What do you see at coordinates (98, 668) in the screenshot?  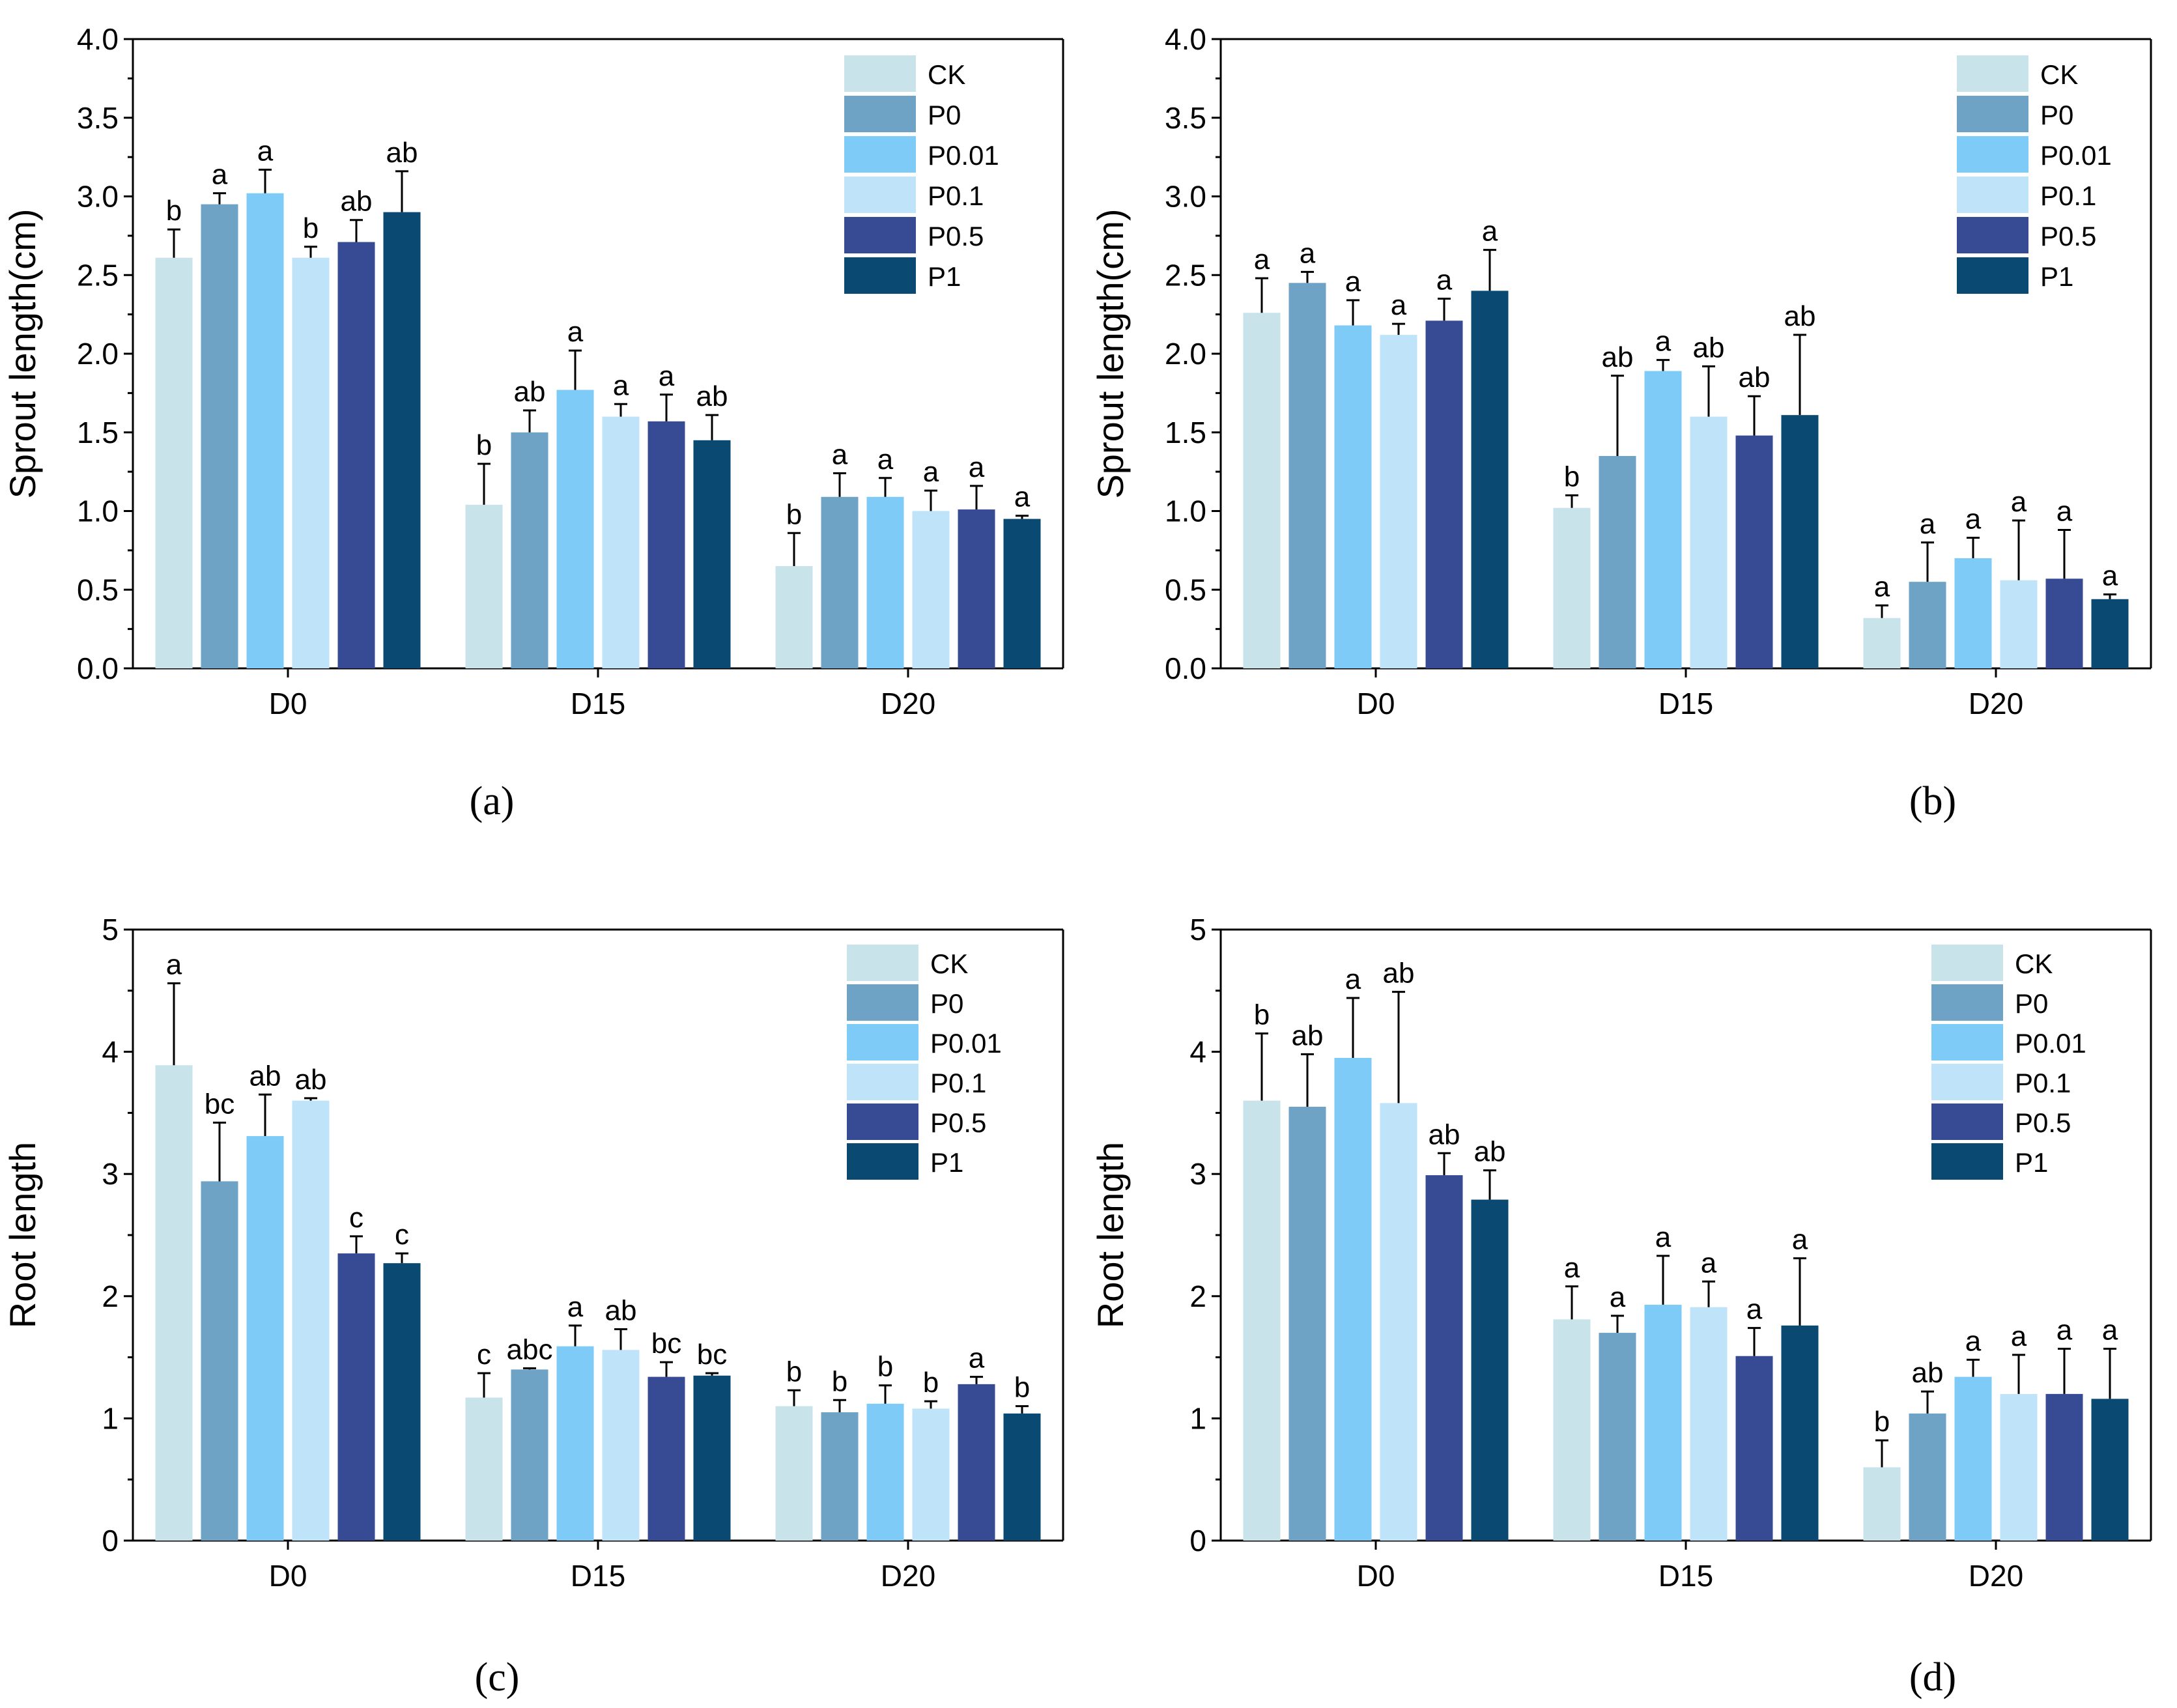 I see `y-tick-label: 0.0` at bounding box center [98, 668].